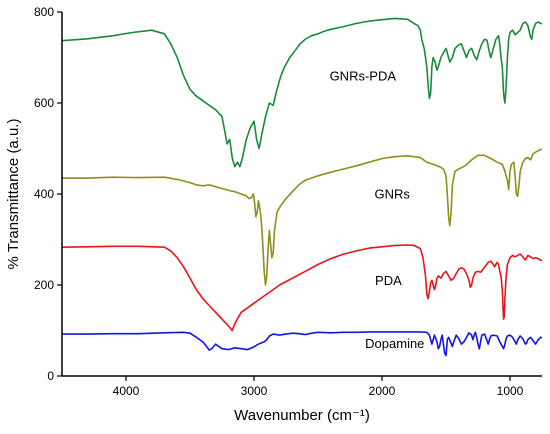 Image resolution: width=550 pixels, height=434 pixels. Describe the element at coordinates (394, 343) in the screenshot. I see `series-label: Dopamine` at that location.